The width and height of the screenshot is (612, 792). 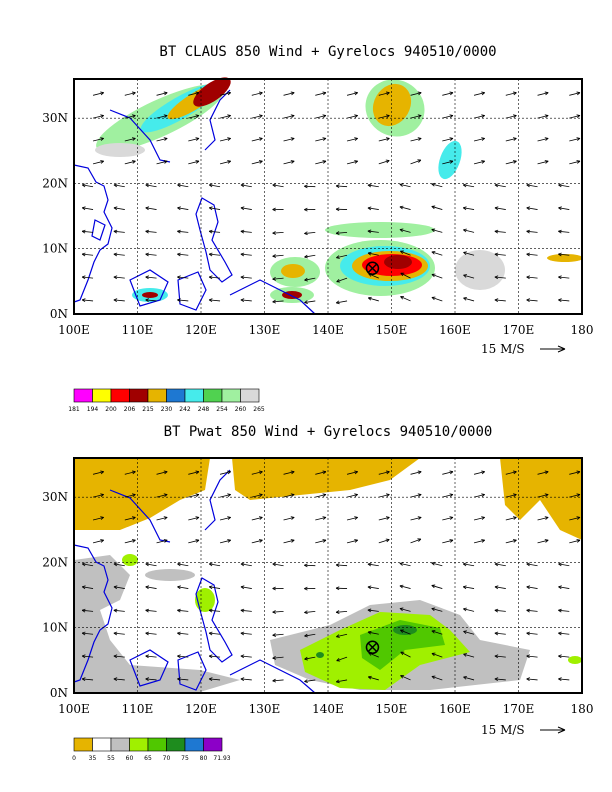 I want to click on chart2-field, so click(x=402, y=645).